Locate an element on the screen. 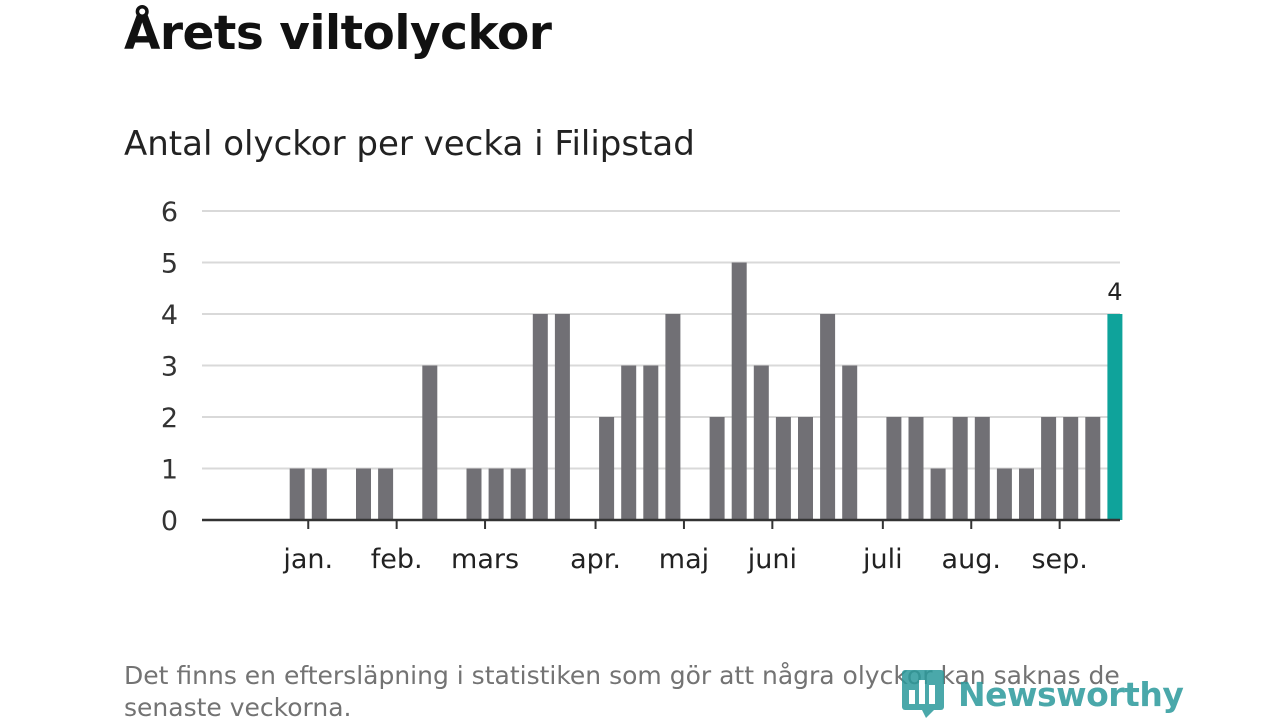 The height and width of the screenshot is (724, 1280). y-tick-label: 3 is located at coordinates (169, 367).